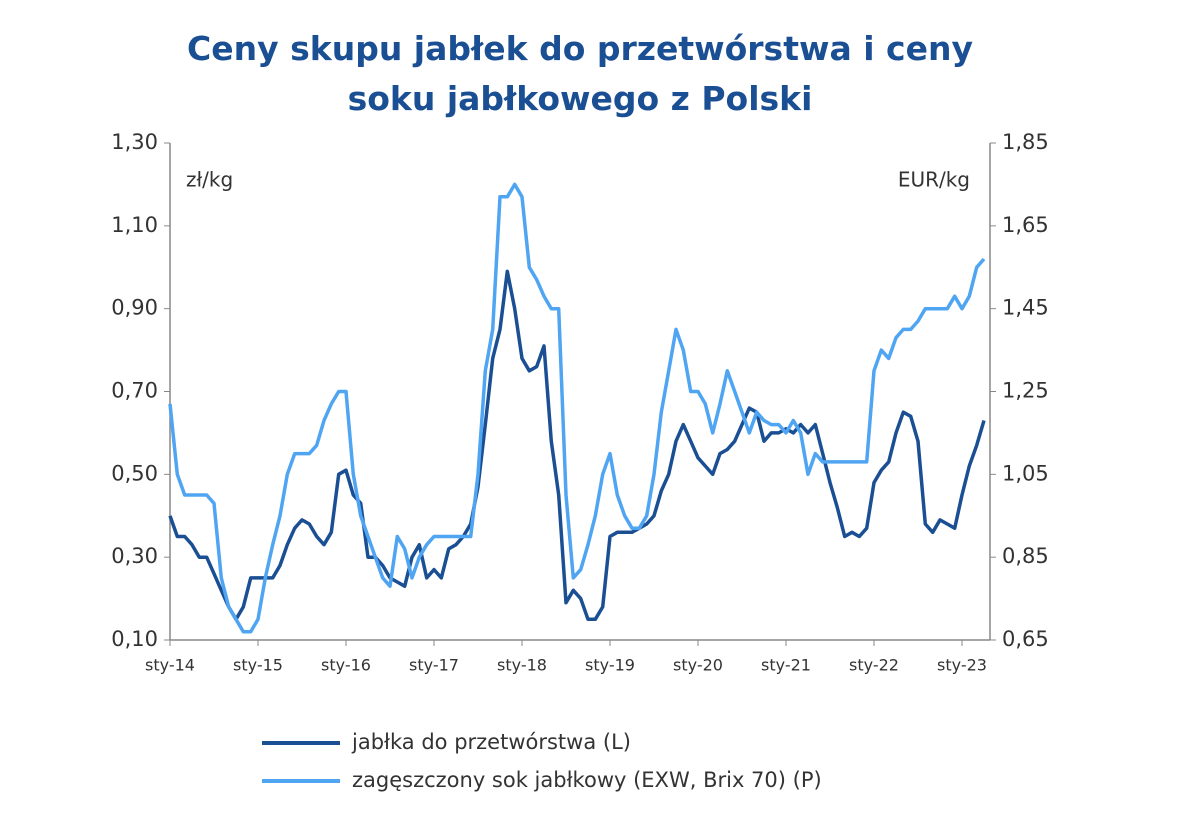 The image size is (1200, 824). Describe the element at coordinates (1025, 308) in the screenshot. I see `y2-tick-label: 1,45` at that location.